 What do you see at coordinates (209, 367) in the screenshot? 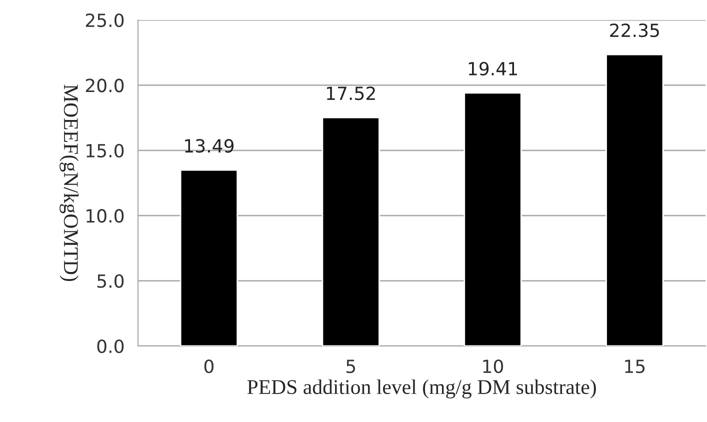
I see `x-tick-label: 0` at bounding box center [209, 367].